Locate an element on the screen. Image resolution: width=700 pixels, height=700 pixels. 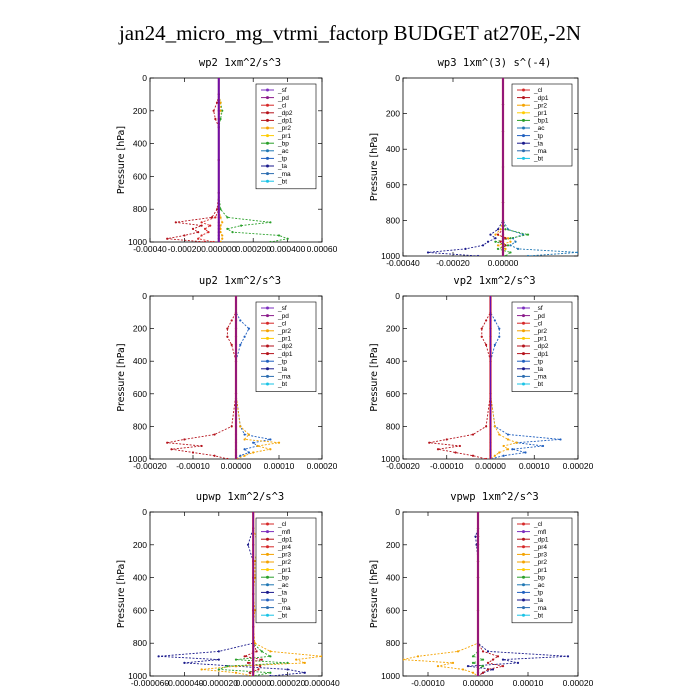
y-tick-label: 600 is located at coordinates (140, 610).